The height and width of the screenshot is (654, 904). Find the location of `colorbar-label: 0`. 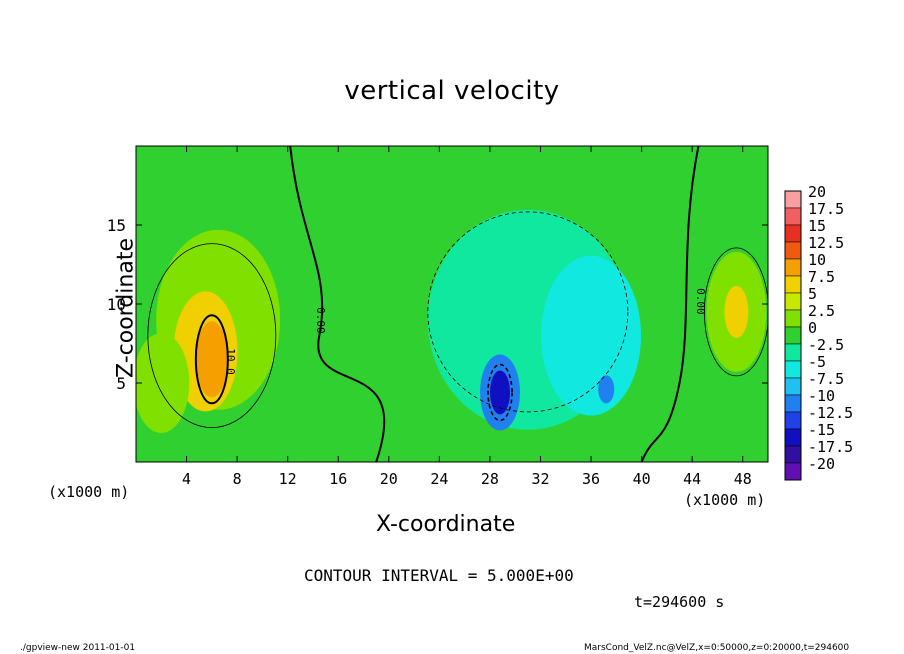

colorbar-label: 0 is located at coordinates (812, 328).